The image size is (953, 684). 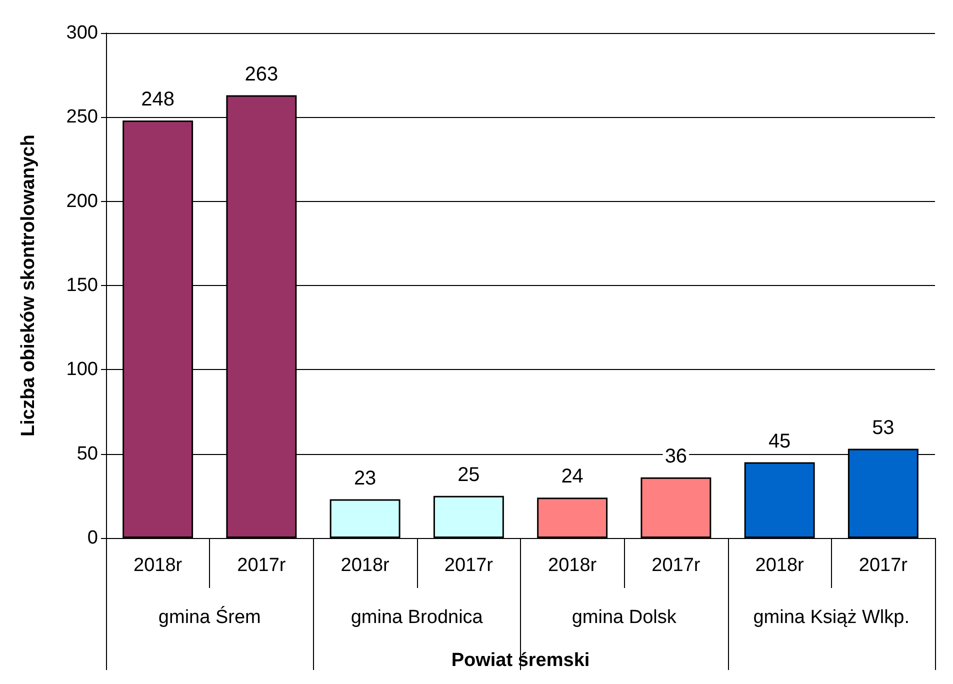 I want to click on text: gmina Śrem, so click(x=209, y=616).